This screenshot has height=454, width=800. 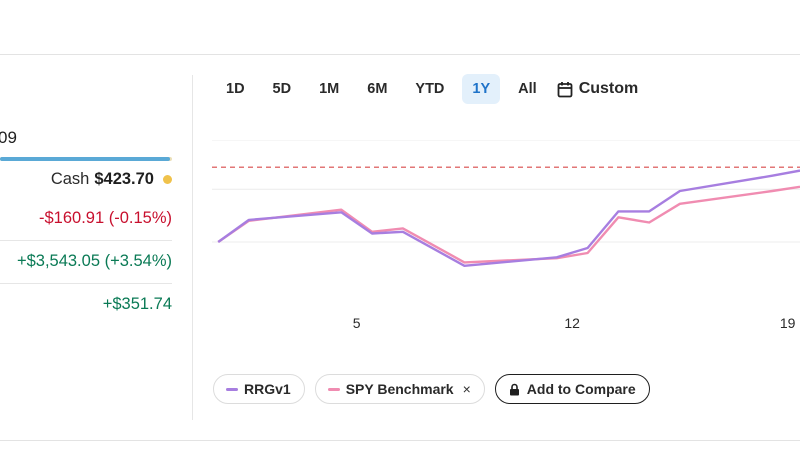 What do you see at coordinates (124, 179) in the screenshot?
I see `cash-value: $423.70` at bounding box center [124, 179].